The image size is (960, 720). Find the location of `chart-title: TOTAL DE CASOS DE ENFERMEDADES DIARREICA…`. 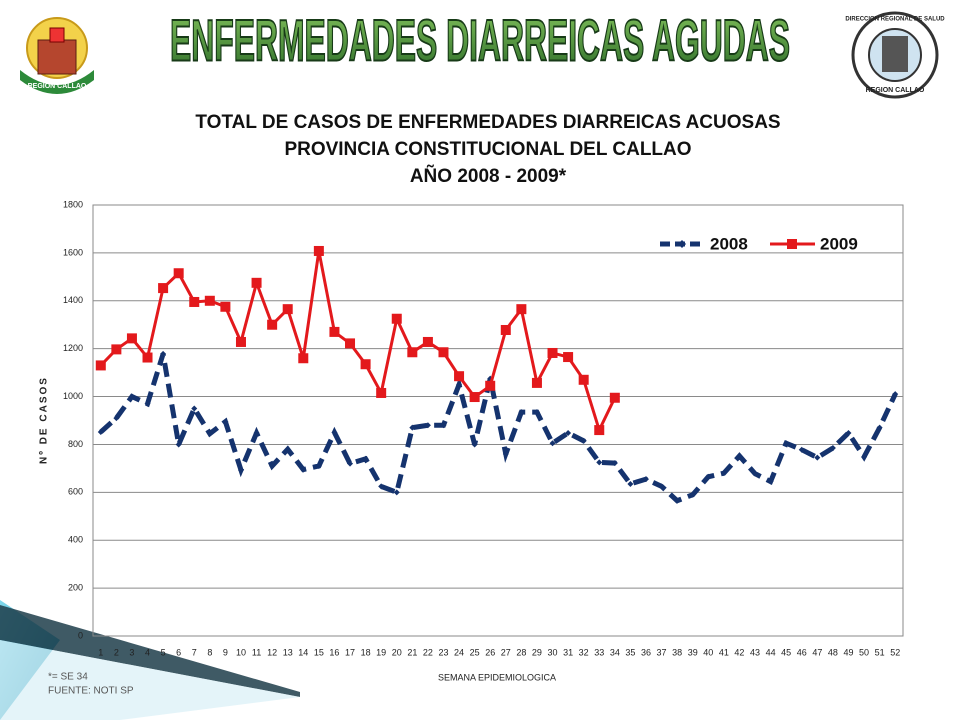

chart-title: TOTAL DE CASOS DE ENFERMEDADES DIARREICA… is located at coordinates (487, 122).